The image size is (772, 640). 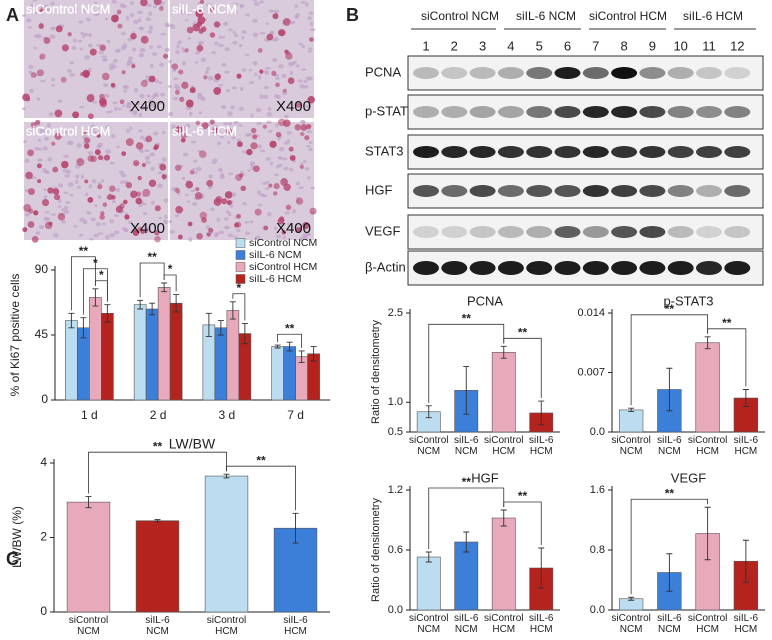 I want to click on x-tick-label: siIL-6 NCM, so click(x=669, y=624).